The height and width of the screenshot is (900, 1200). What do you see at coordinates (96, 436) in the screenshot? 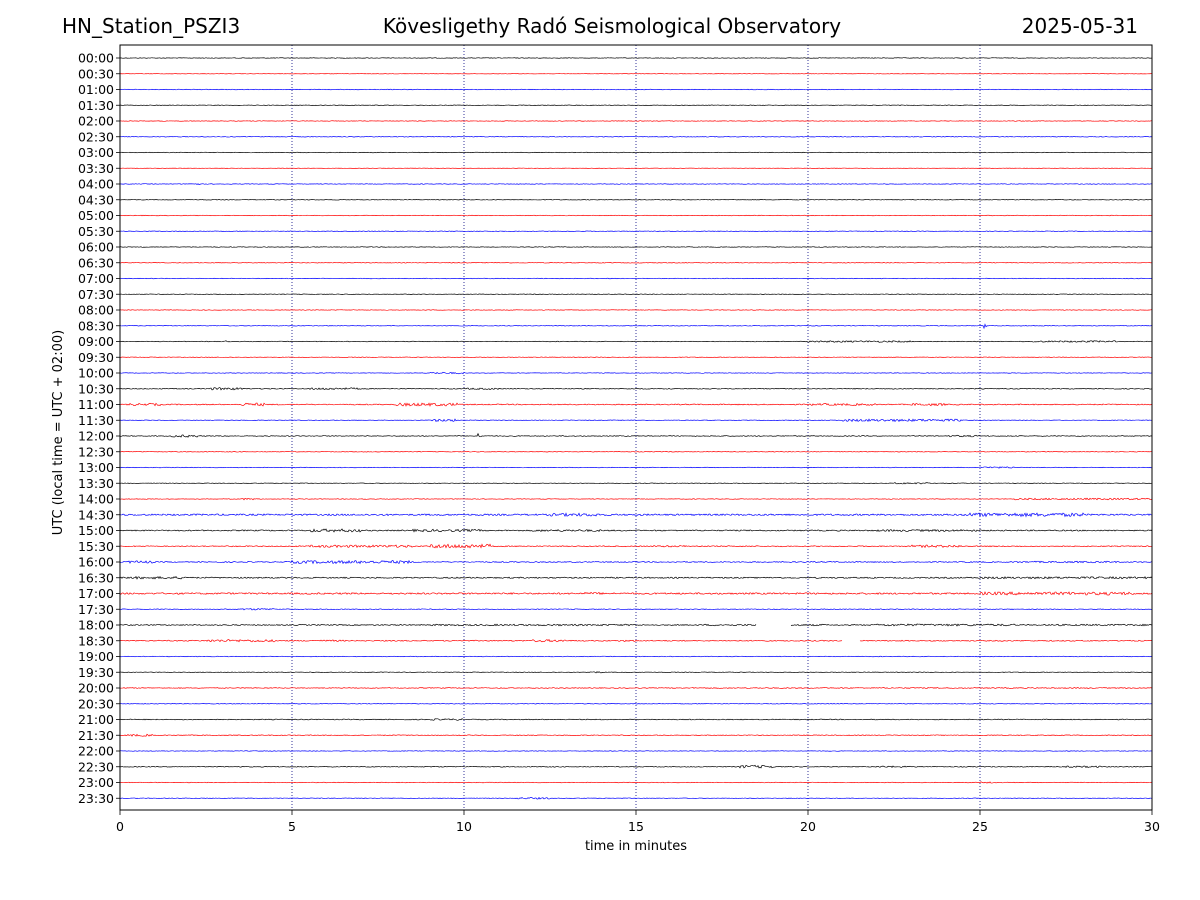
I see `y-tick-label: 12:00` at bounding box center [96, 436].